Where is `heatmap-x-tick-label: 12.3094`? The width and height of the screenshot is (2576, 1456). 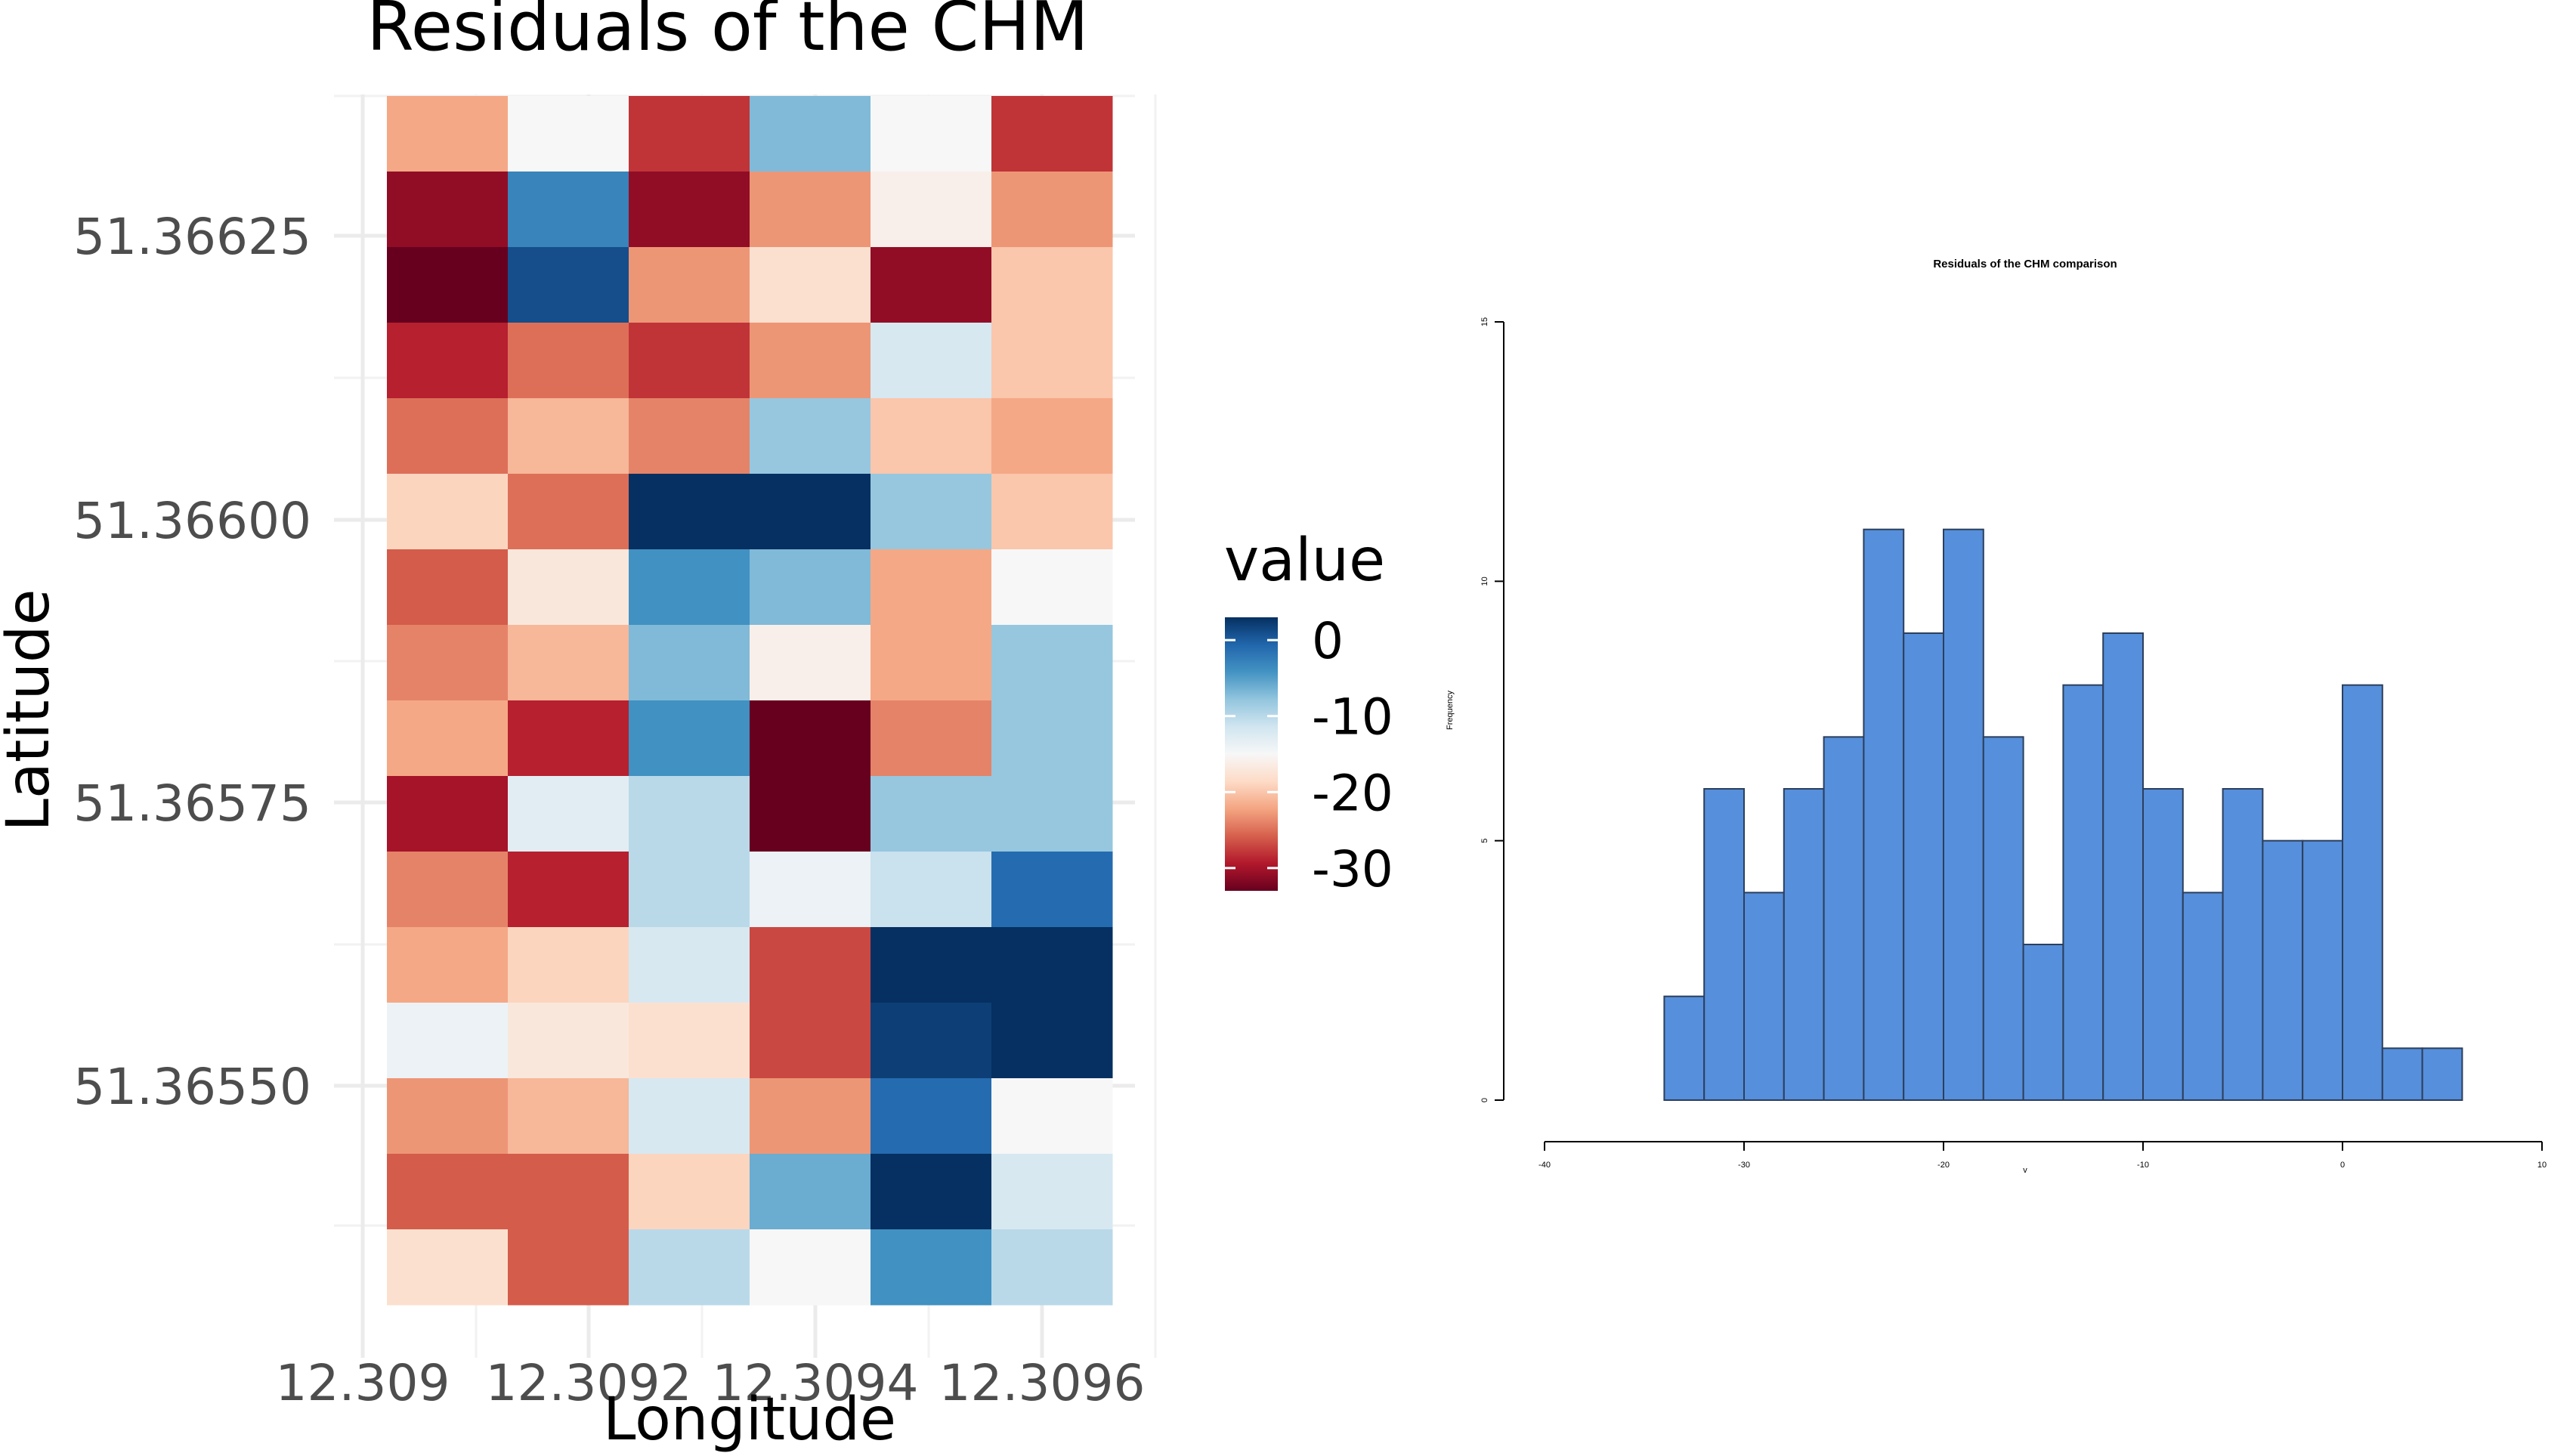
heatmap-x-tick-label: 12.3094 is located at coordinates (816, 1383).